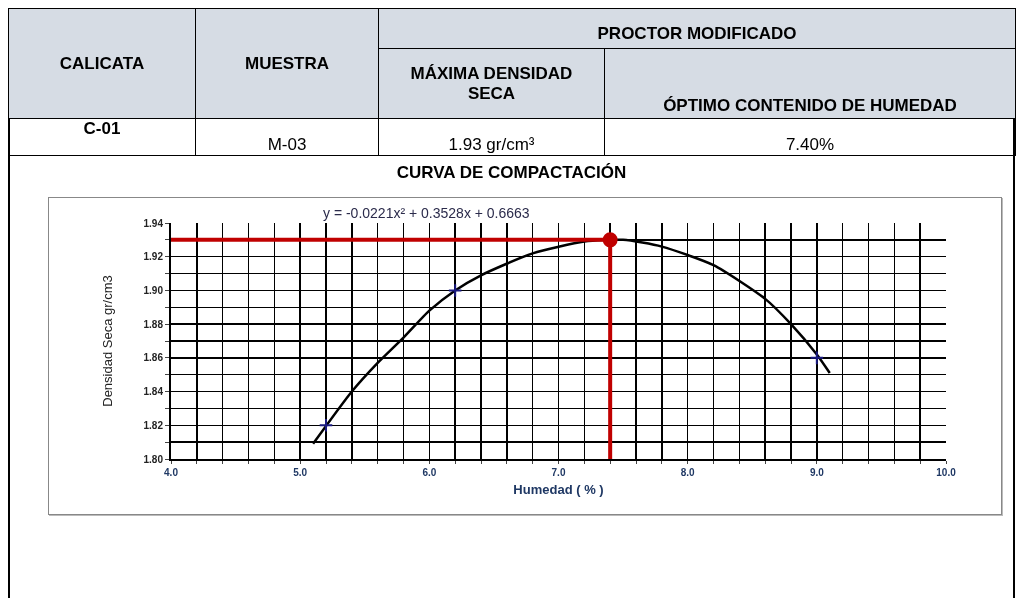 The height and width of the screenshot is (600, 1019). I want to click on y-tick-label: 1.88, so click(153, 324).